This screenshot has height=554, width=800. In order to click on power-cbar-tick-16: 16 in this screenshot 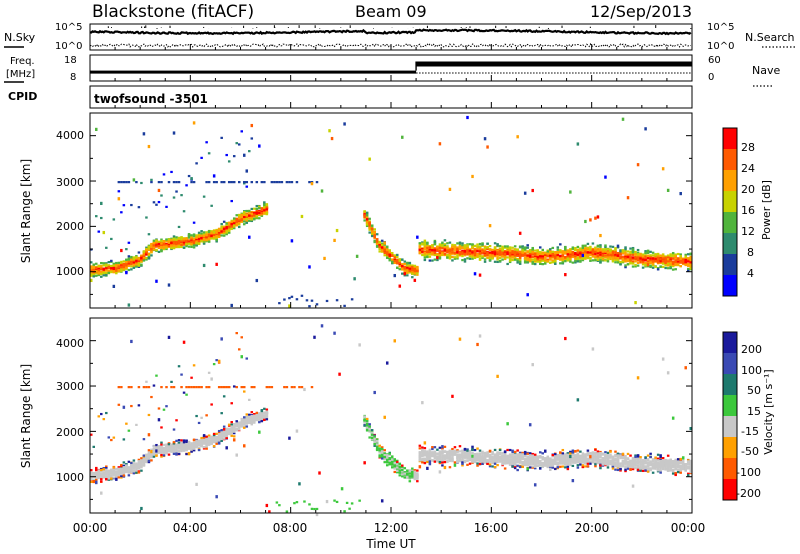, I will do `click(748, 210)`.